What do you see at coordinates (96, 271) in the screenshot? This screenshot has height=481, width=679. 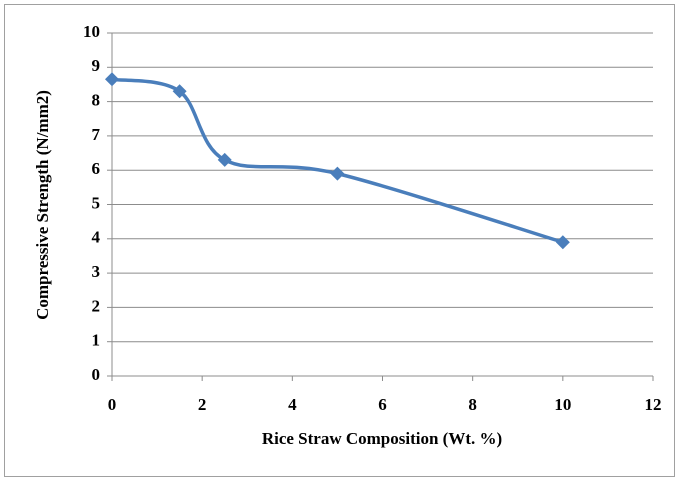 I see `y-tick-label: 3` at bounding box center [96, 271].